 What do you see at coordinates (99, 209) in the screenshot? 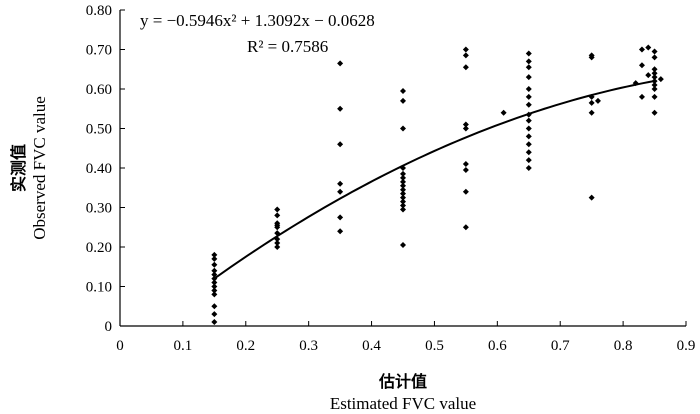
I see `y-tick-label: 0.30` at bounding box center [99, 209].